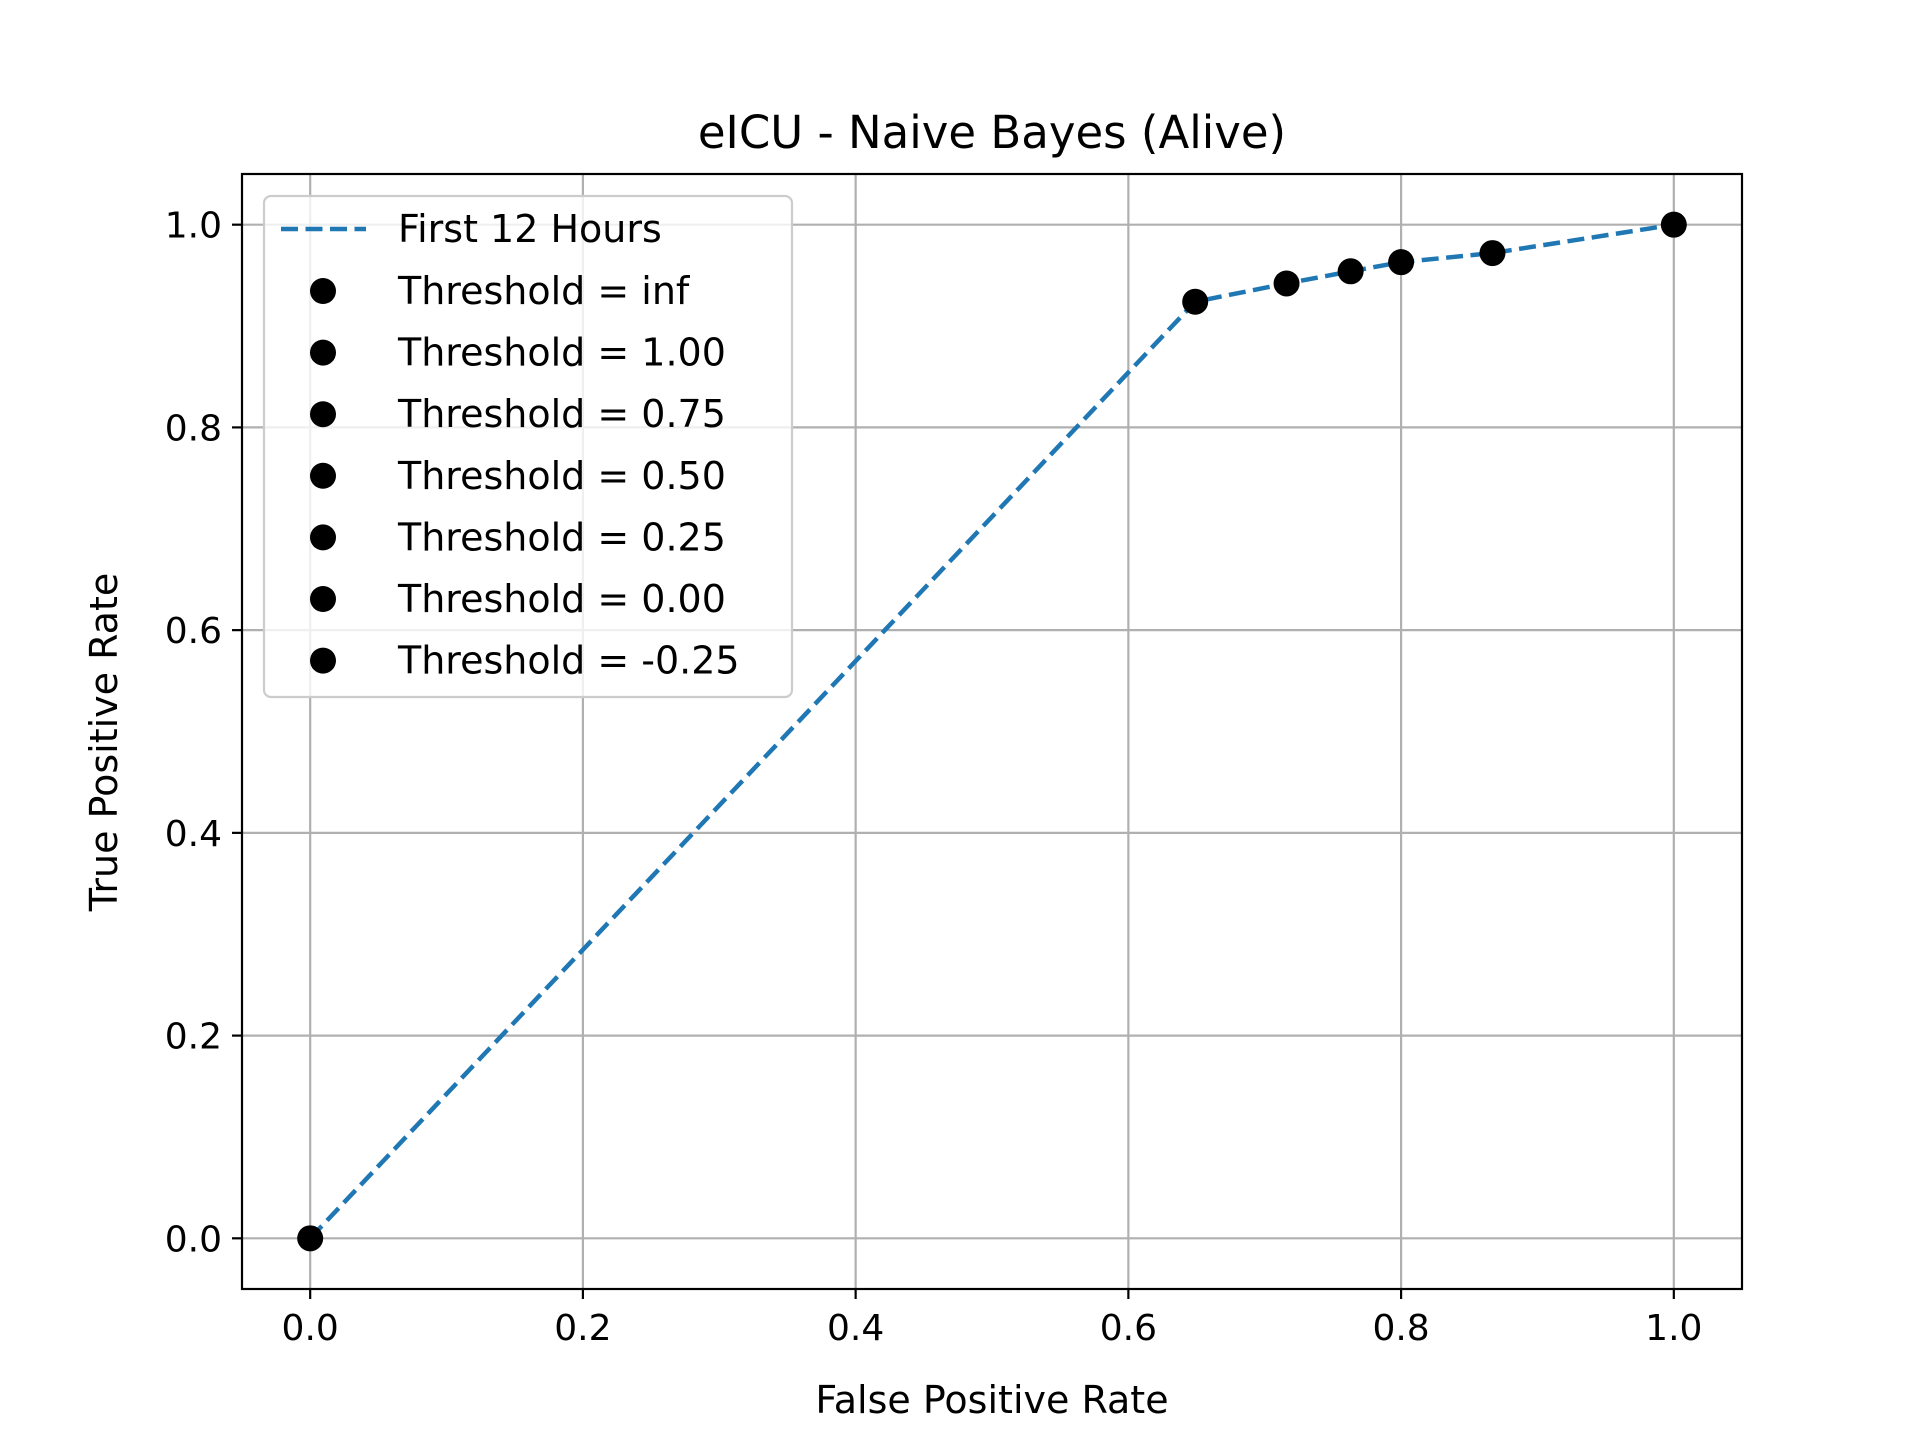 The image size is (1920, 1440). I want to click on y-tick-label: 0.0, so click(193, 1239).